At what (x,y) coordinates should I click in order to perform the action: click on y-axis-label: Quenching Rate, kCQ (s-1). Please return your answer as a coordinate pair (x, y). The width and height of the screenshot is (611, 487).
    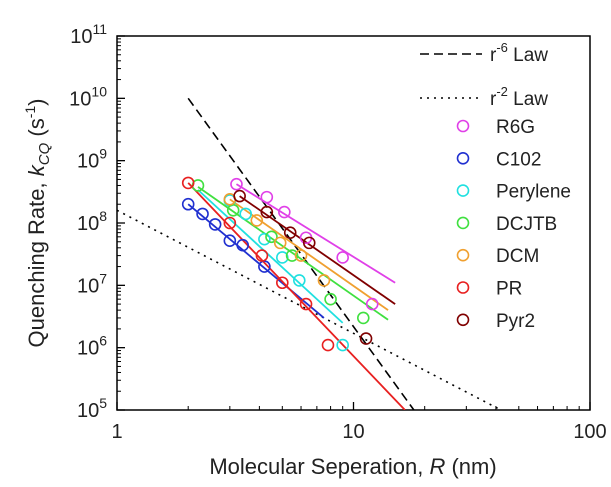
    Looking at the image, I should click on (37, 223).